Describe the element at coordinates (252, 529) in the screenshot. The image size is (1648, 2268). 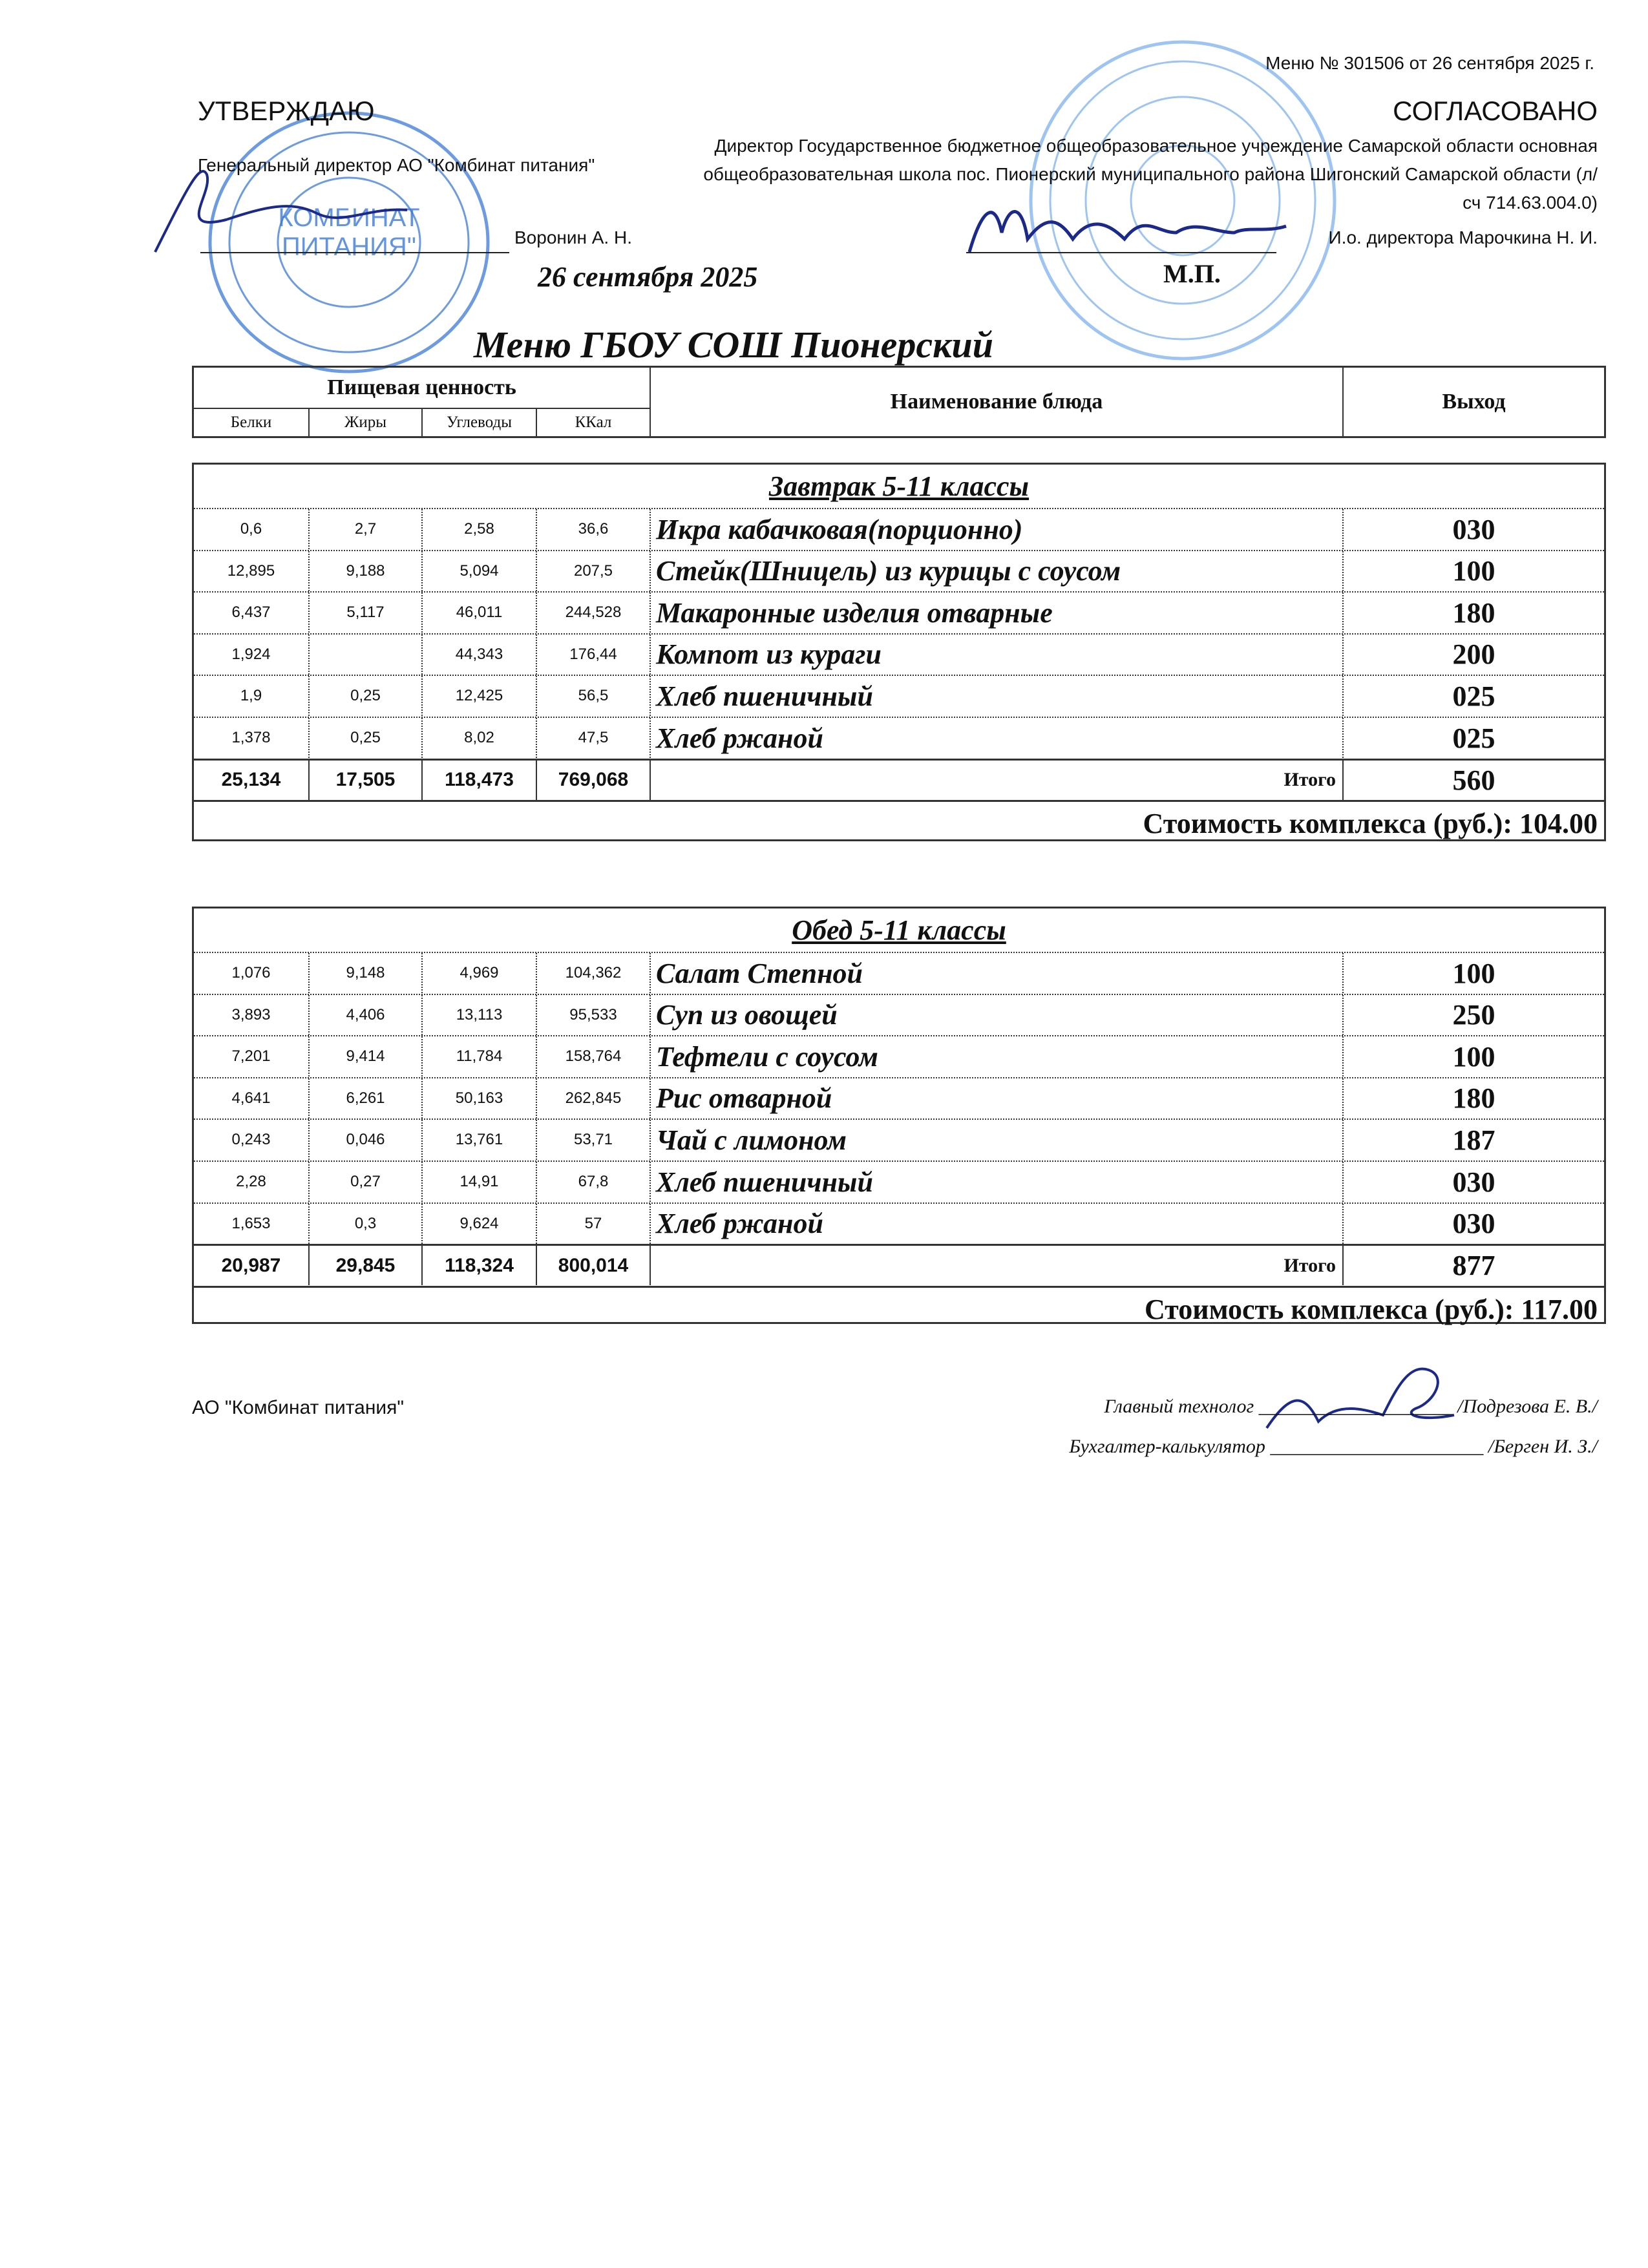
I see `proteins-cell: 0,6` at that location.